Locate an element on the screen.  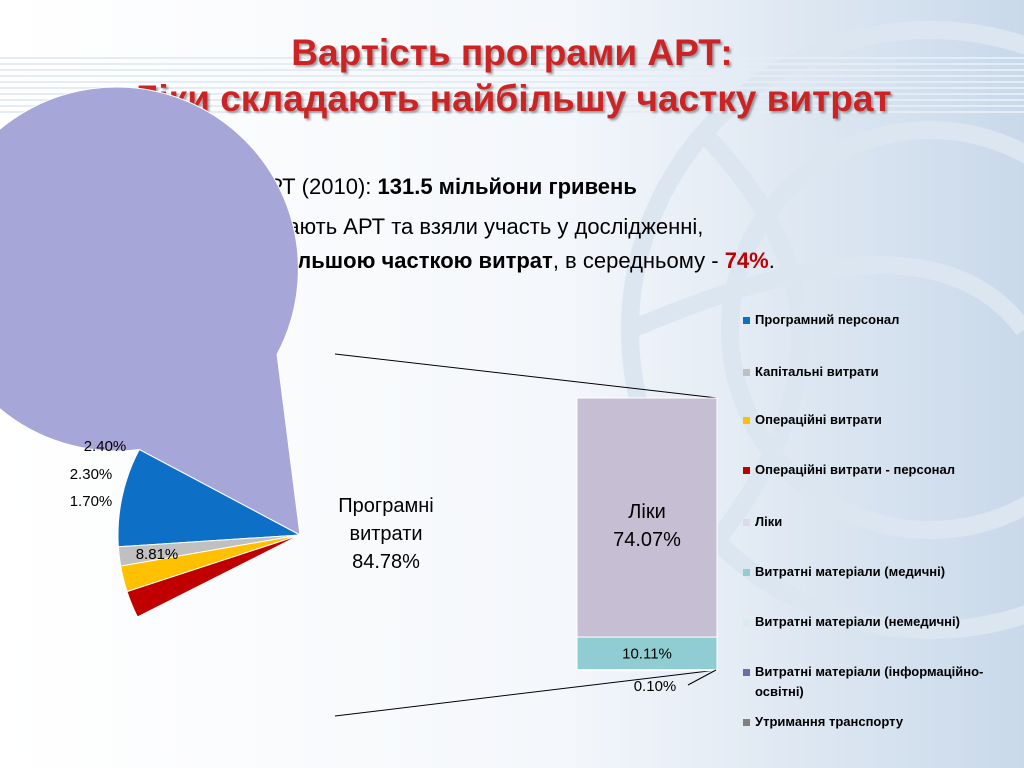
bullet1-bold: 131.5 мільйони гривень is located at coordinates (507, 186).